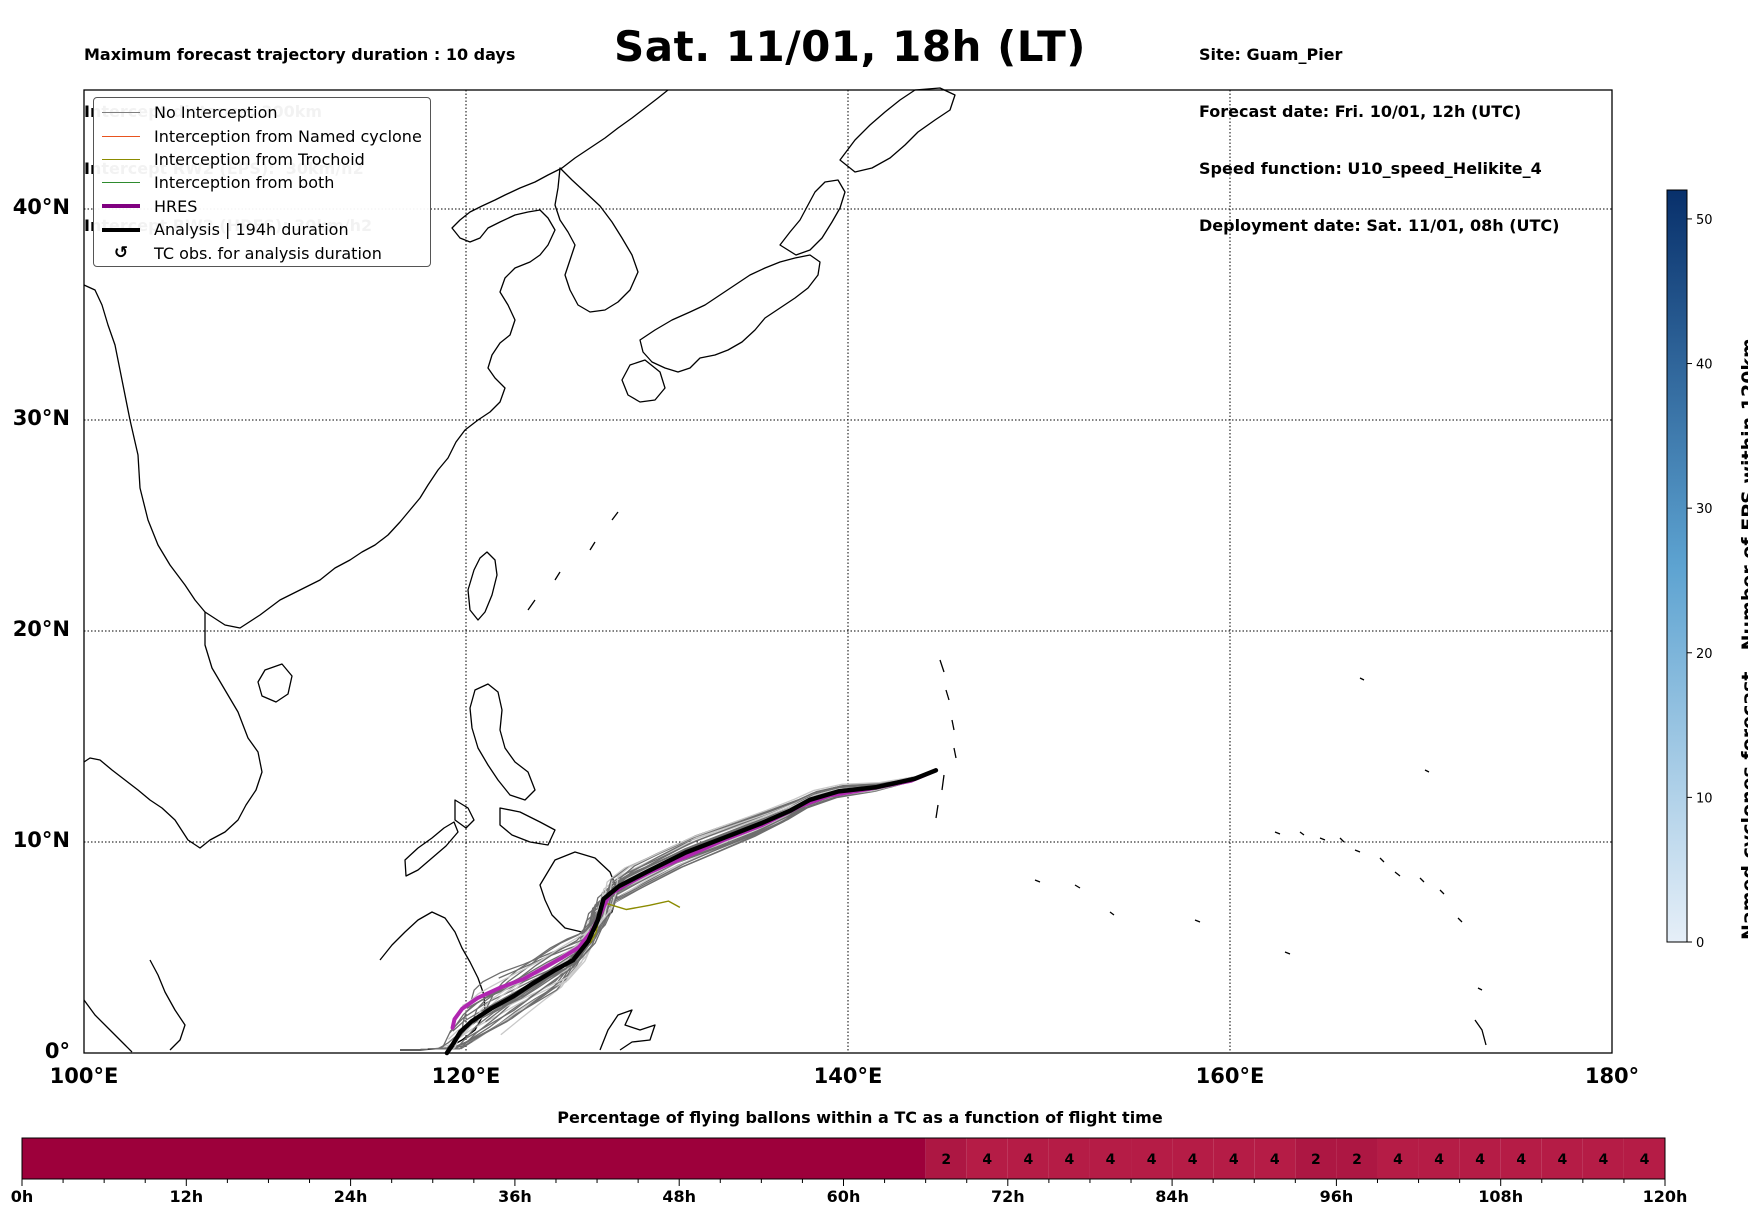  I want to click on legend-label: No Interception, so click(216, 113).